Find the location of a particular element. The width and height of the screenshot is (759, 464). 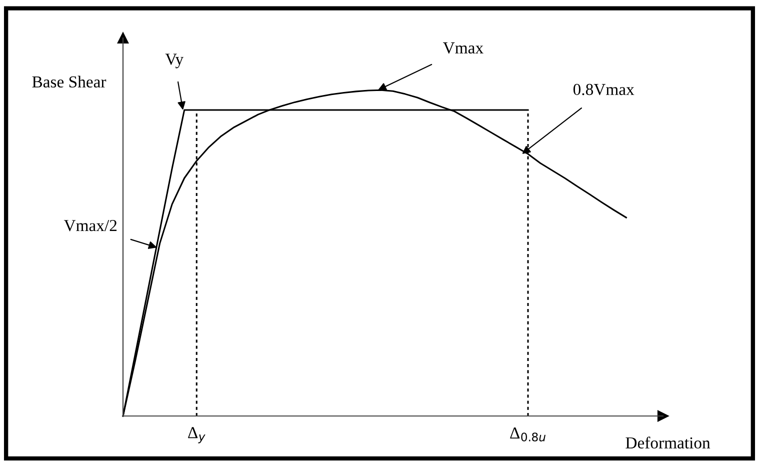

y-axis-title: Base Shear is located at coordinates (69, 82).